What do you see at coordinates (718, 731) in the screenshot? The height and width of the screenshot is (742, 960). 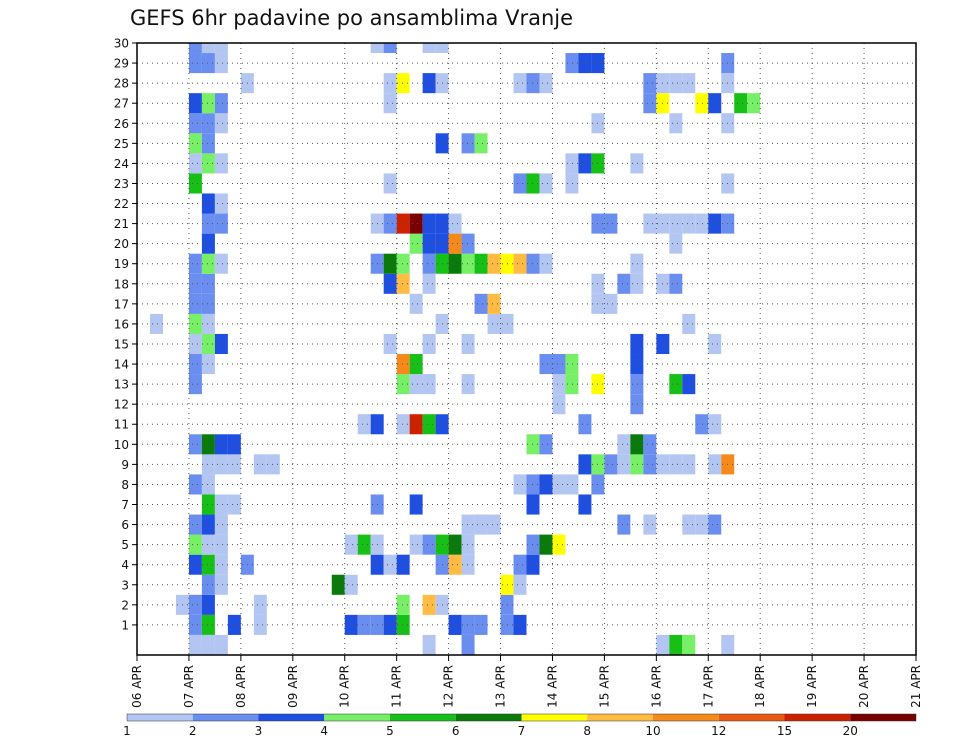 I see `colorbar-label: 12` at bounding box center [718, 731].